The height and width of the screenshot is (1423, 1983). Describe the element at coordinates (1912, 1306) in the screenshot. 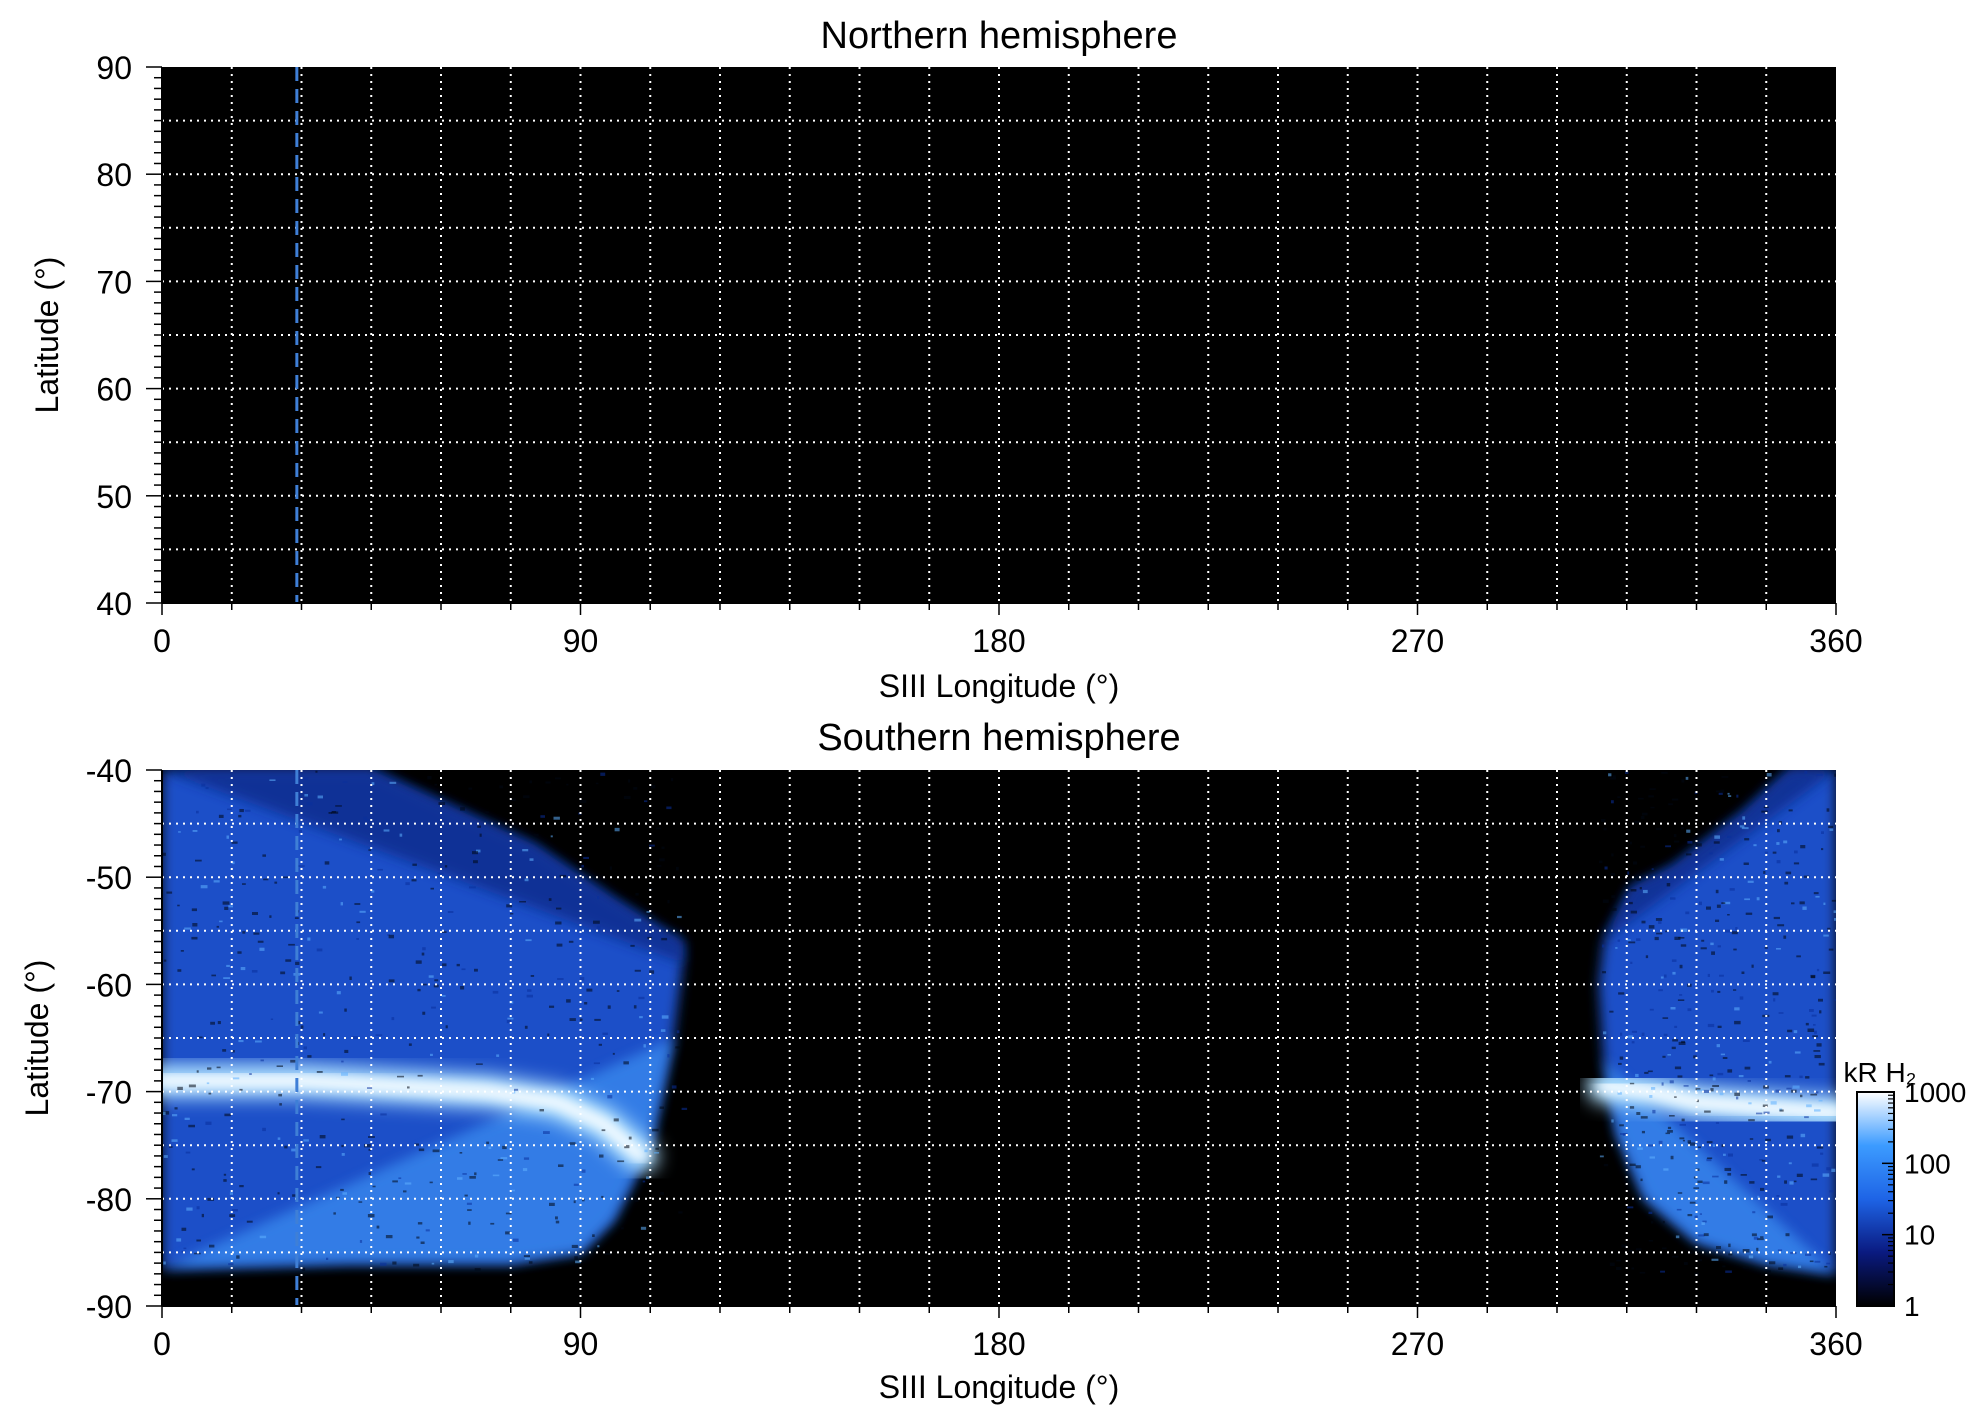

I see `colorbar-tick-label: 1` at that location.